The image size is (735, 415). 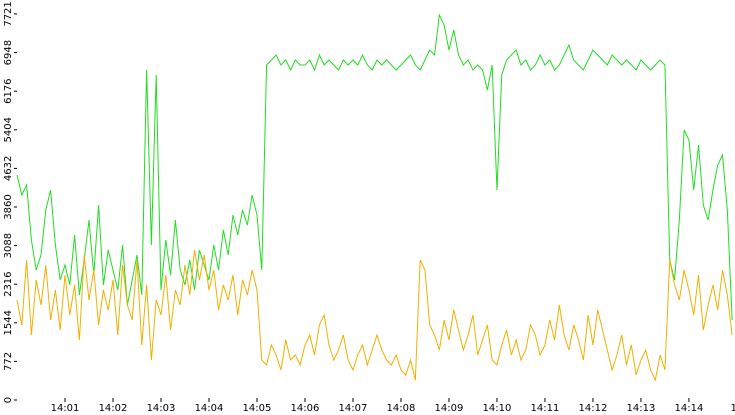 I want to click on x-tick-label: 14:13, so click(x=641, y=408).